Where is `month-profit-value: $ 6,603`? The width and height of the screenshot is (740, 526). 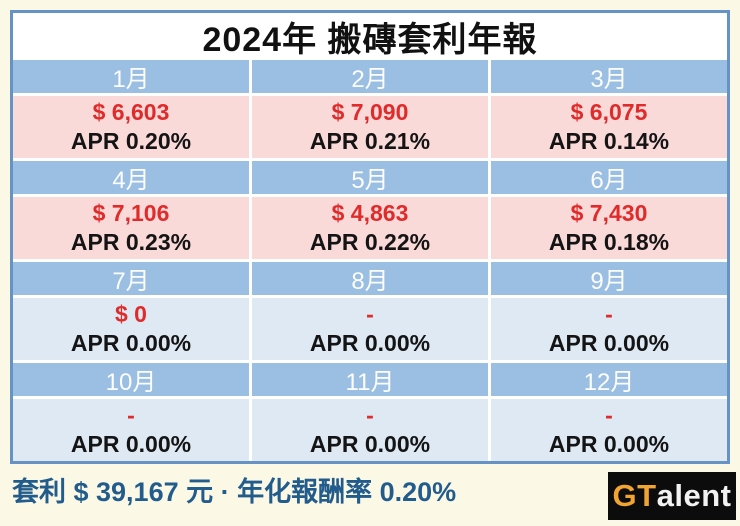
month-profit-value: $ 6,603 is located at coordinates (131, 112).